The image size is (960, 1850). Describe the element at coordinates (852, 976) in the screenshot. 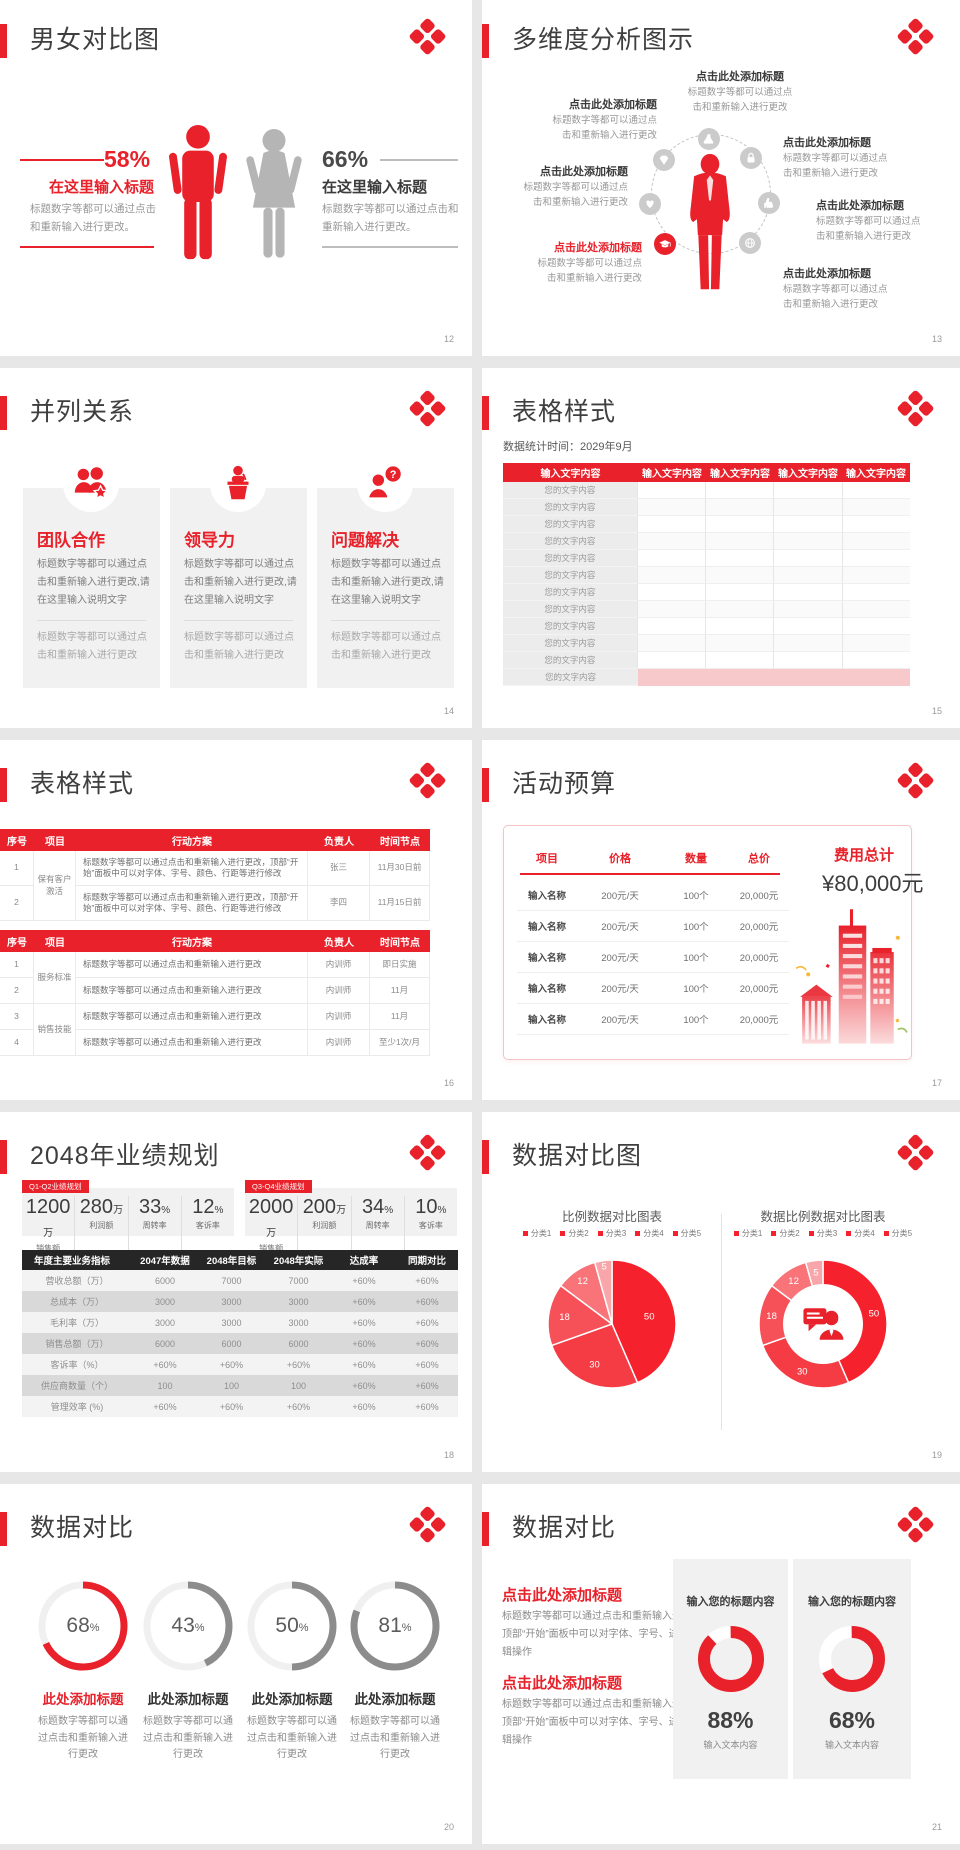

I see `buildings-illustration` at that location.